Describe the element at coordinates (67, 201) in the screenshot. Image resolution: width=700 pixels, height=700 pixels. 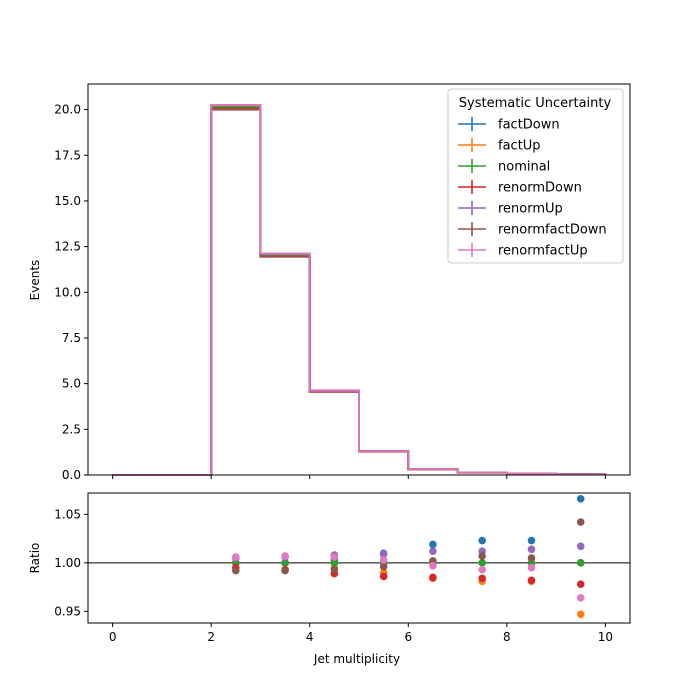
I see `events-y-tick-label: 15.0` at that location.